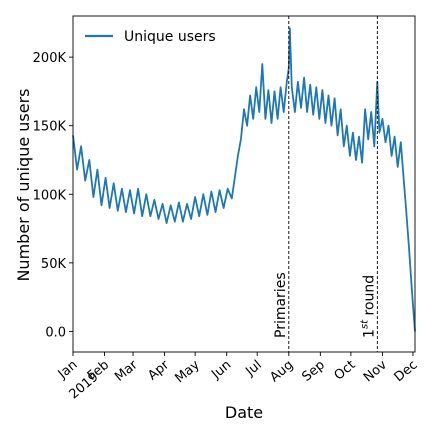 Image resolution: width=436 pixels, height=436 pixels. What do you see at coordinates (281, 372) in the screenshot?
I see `x-tick-label-aug: Aug` at bounding box center [281, 372].